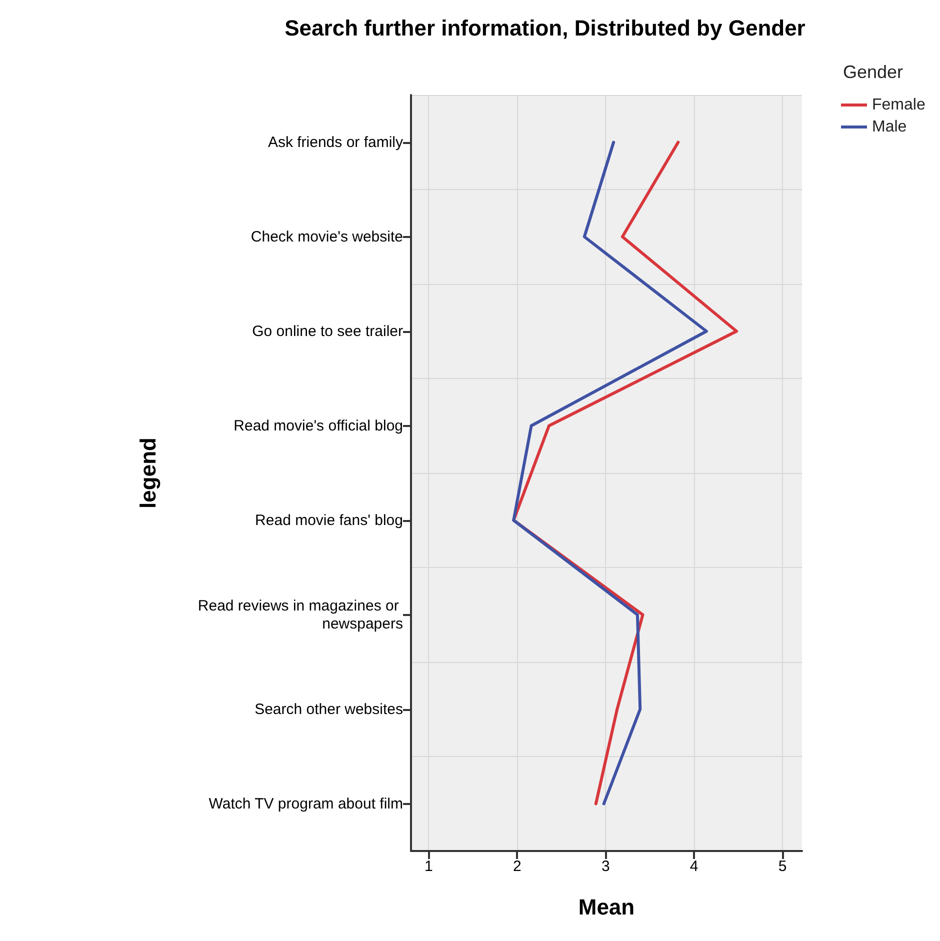 This screenshot has height=941, width=940. I want to click on y-tick-label: Check movie's website, so click(326, 237).